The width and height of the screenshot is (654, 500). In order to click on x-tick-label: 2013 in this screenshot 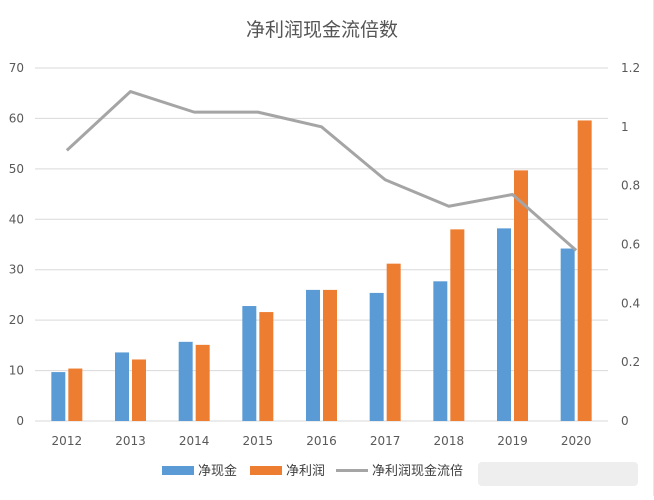, I will do `click(130, 441)`.